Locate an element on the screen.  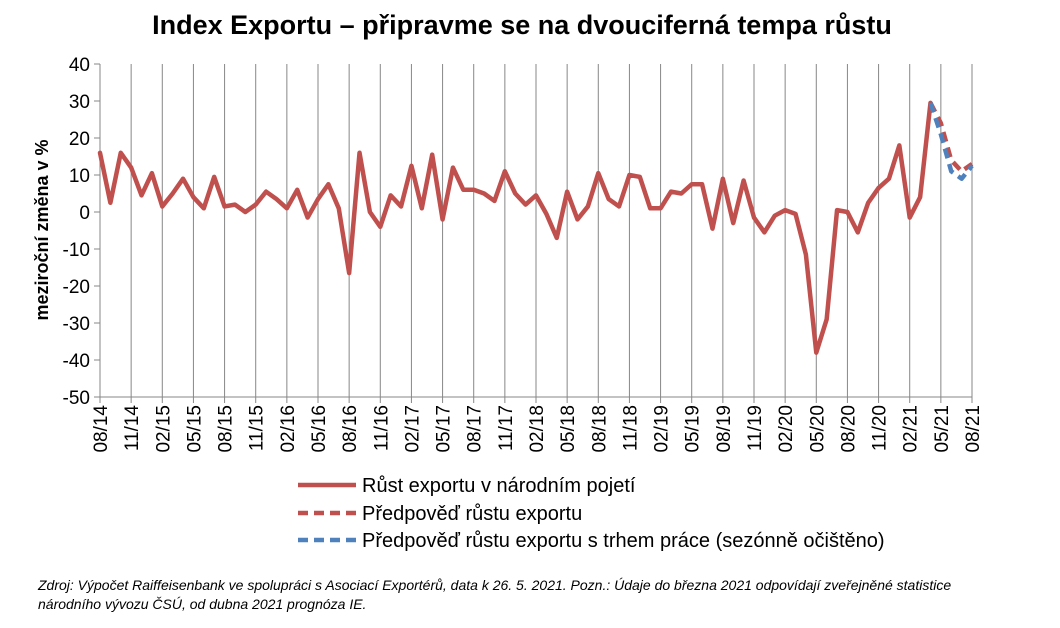
y-tick-label: 10 is located at coordinates (79, 176).